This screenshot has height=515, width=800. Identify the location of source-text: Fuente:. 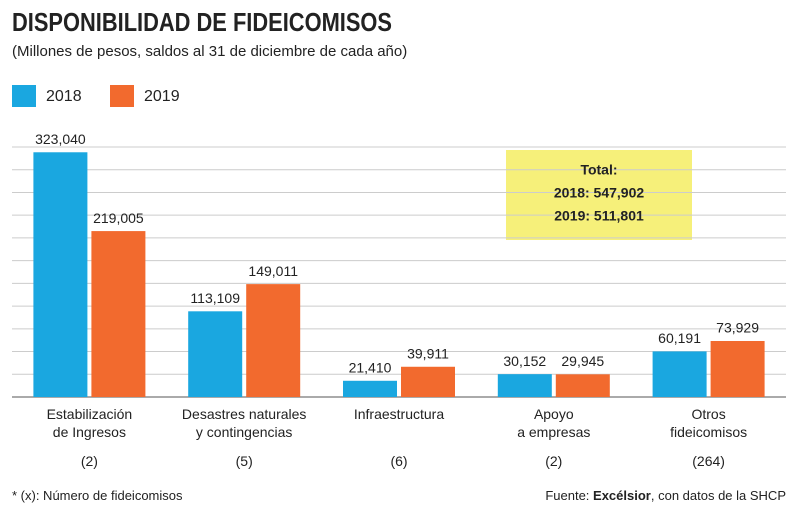
(569, 495).